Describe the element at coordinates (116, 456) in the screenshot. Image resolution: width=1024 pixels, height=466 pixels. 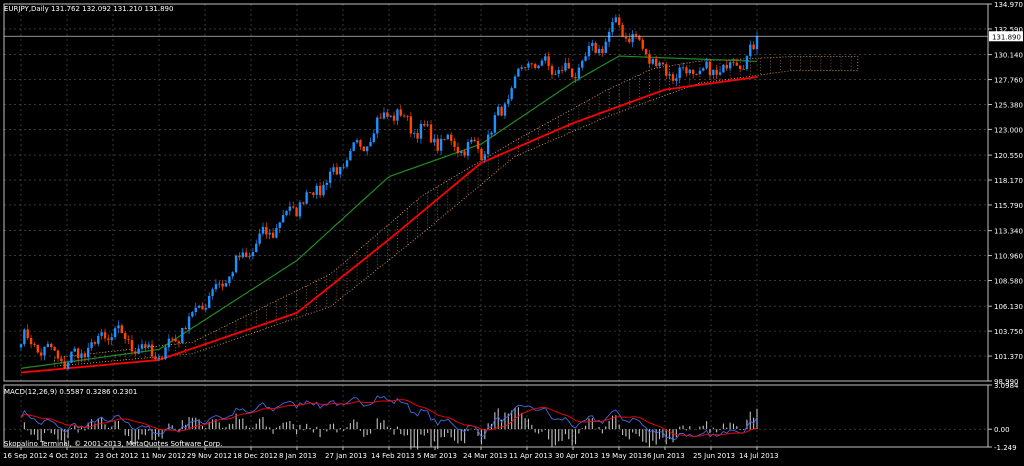
I see `date-tick-label: 23 Oct 2012` at that location.